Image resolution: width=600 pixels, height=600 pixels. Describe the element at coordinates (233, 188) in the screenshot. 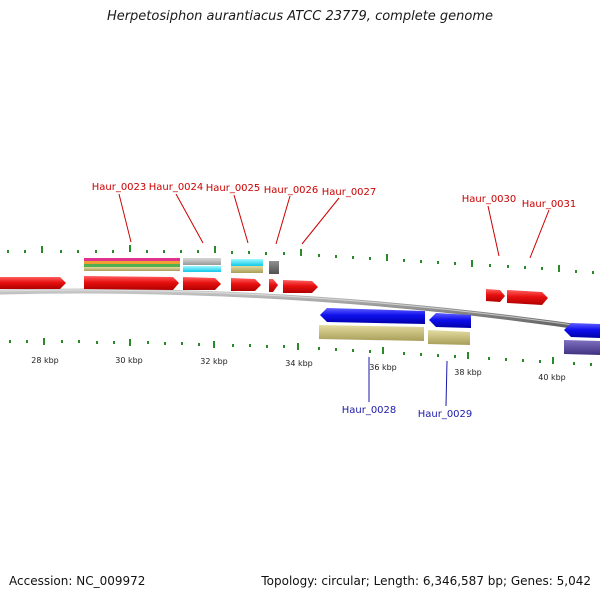

I see `gene-label: Haur_0025` at that location.